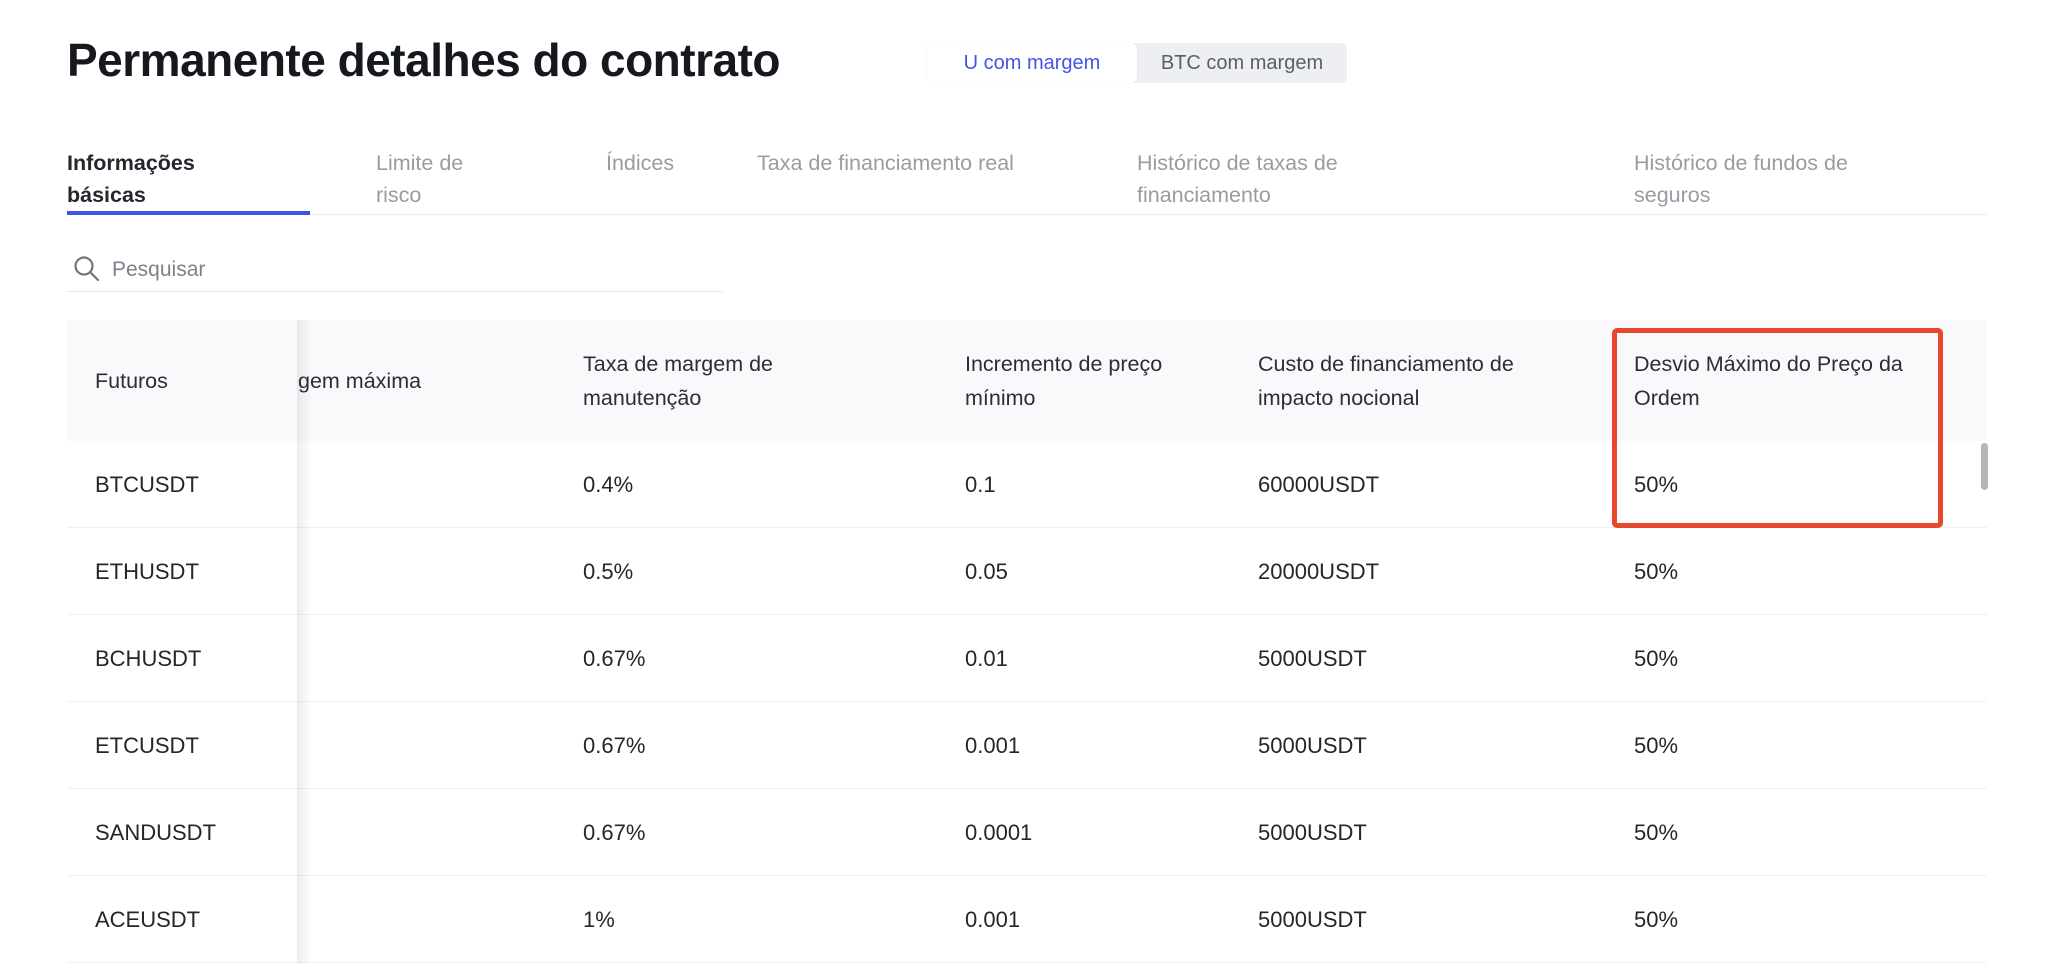  What do you see at coordinates (1027, 571) in the screenshot?
I see `table-row-ethusdt: ETHUSDT 0.5% 0.05 20000USDT 50%` at bounding box center [1027, 571].